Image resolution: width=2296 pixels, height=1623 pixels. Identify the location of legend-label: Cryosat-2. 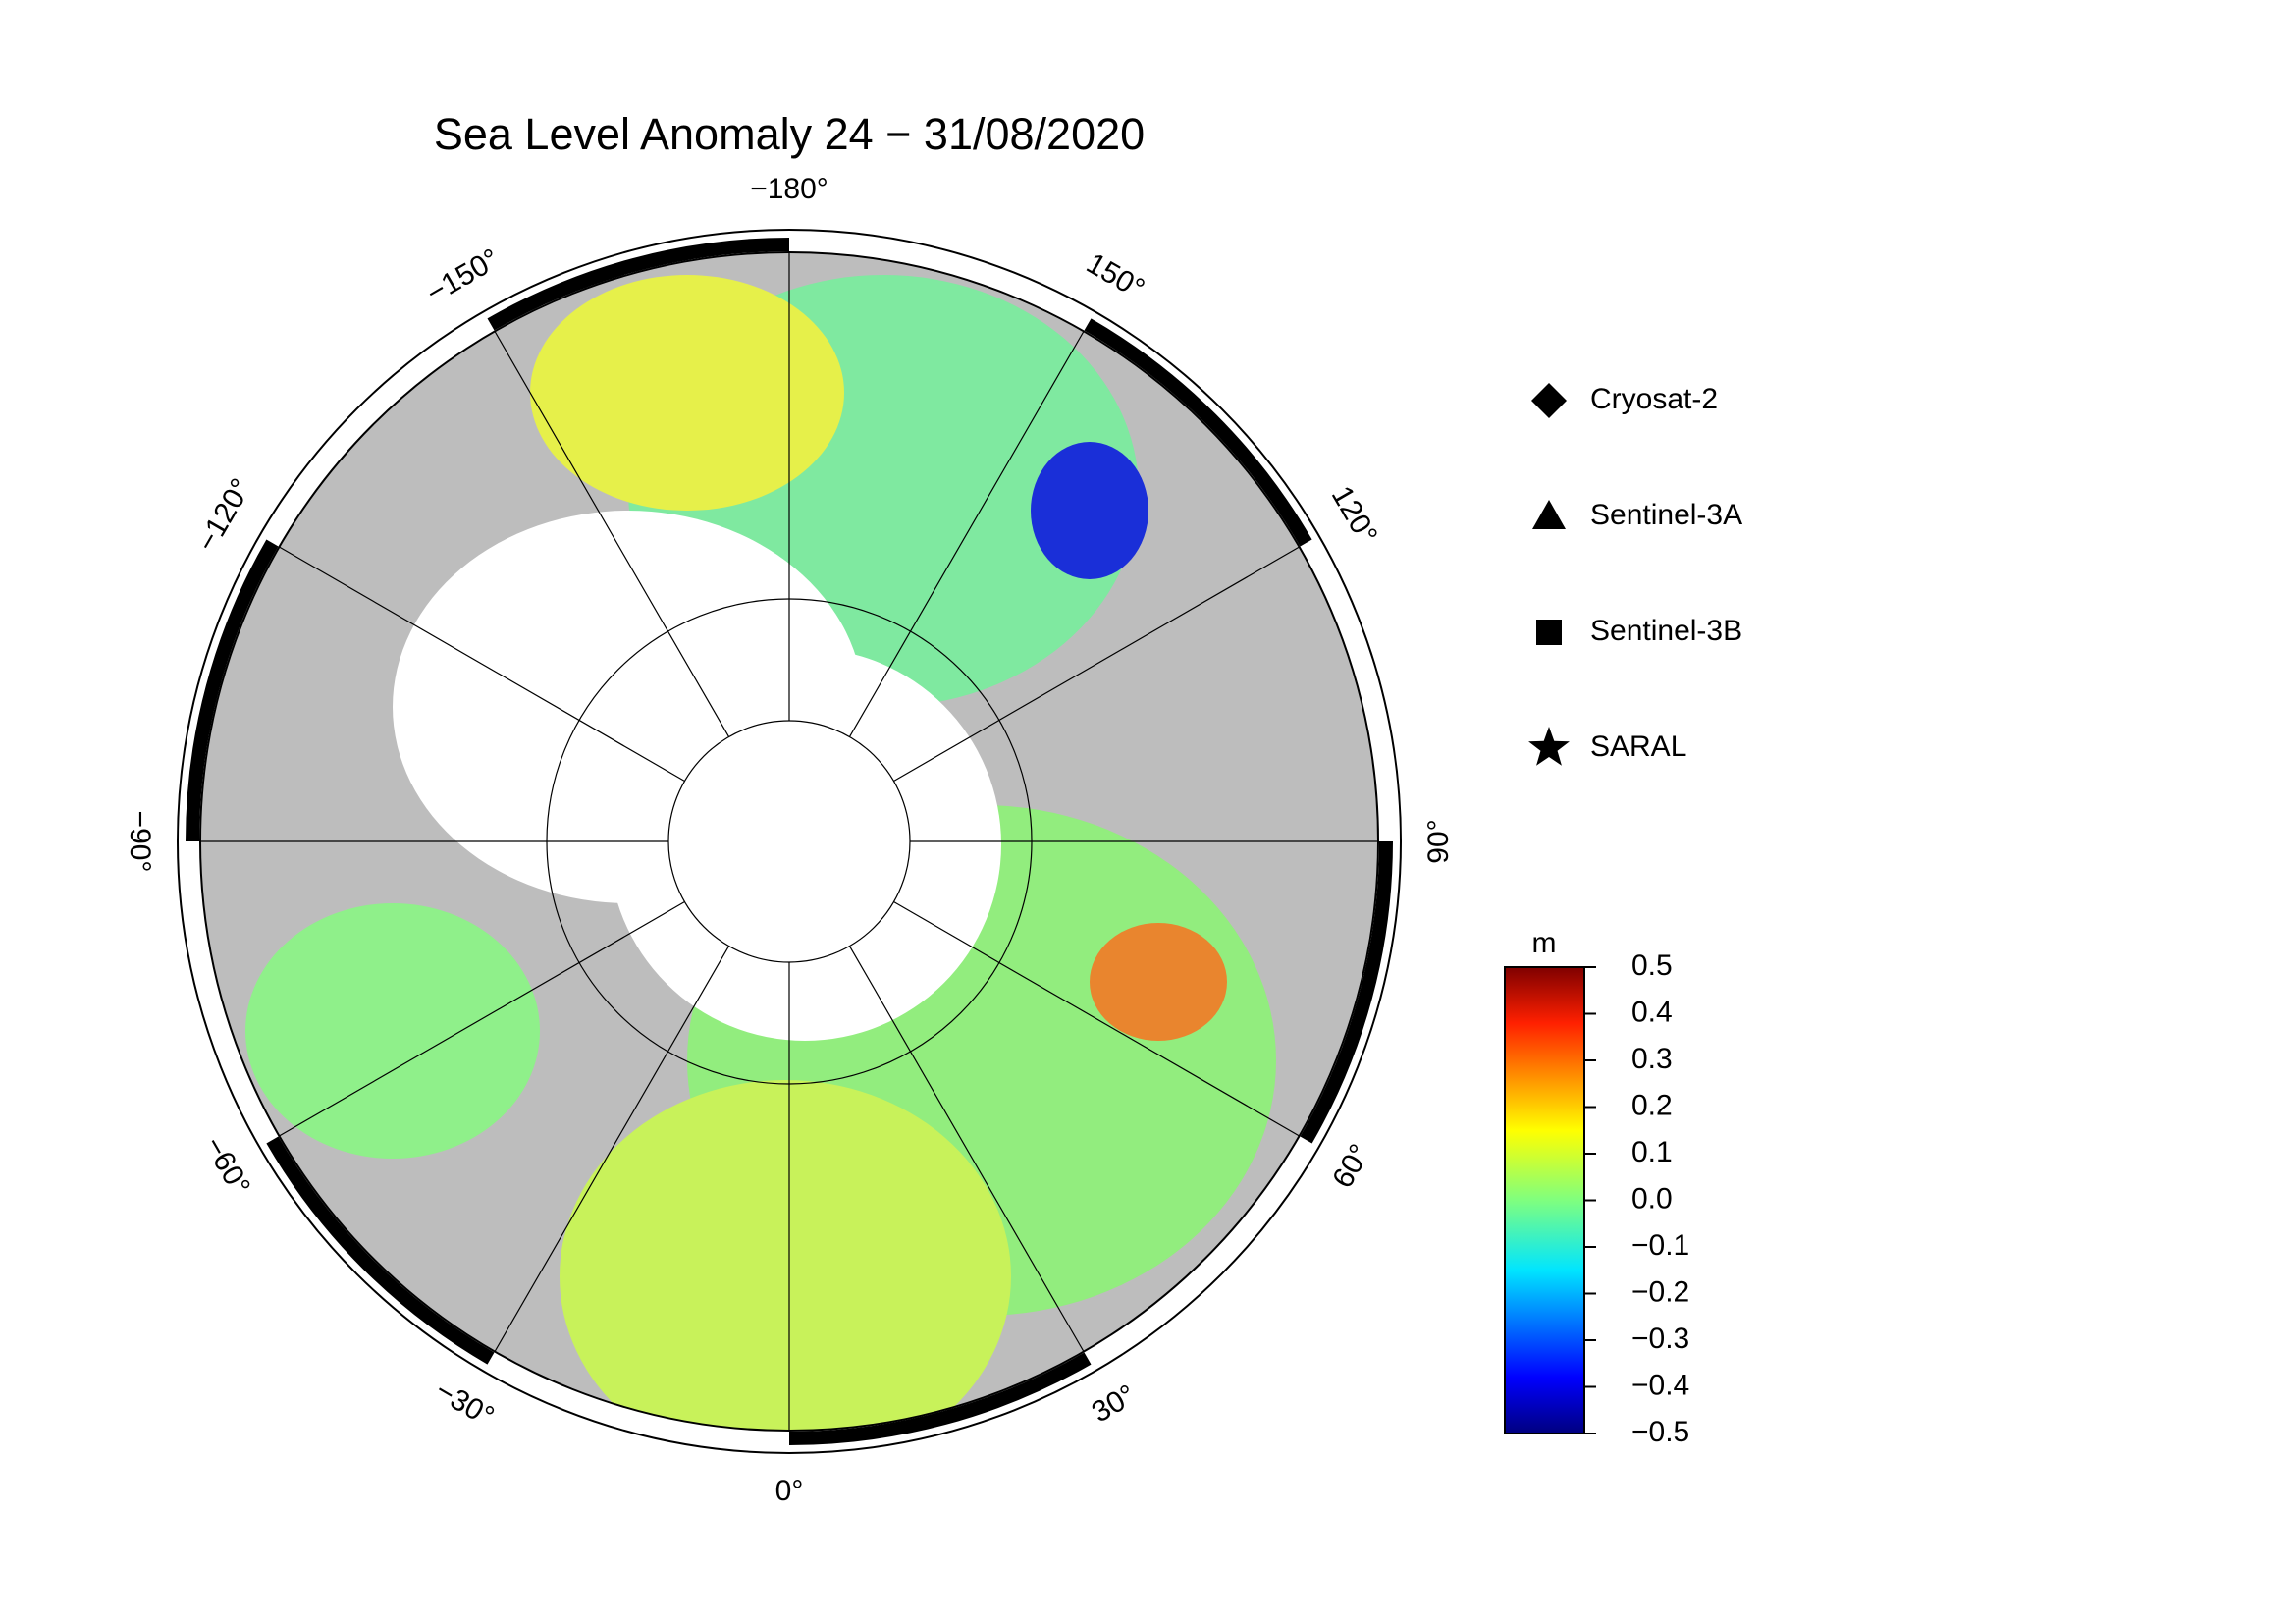
(1654, 399).